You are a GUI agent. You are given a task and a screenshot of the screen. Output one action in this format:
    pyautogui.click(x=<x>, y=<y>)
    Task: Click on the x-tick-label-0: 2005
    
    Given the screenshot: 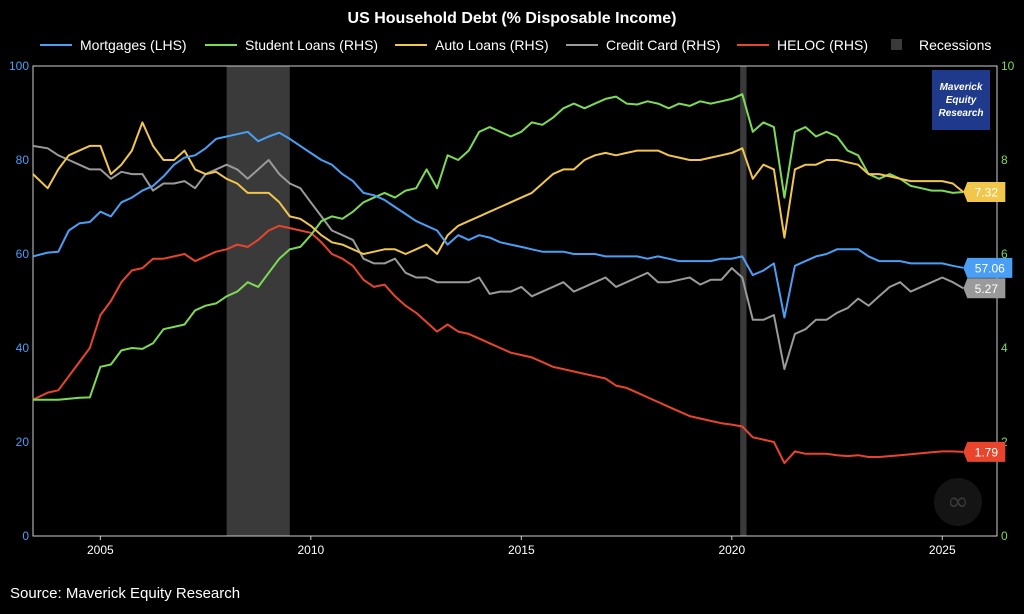 What is the action you would take?
    pyautogui.click(x=100, y=550)
    